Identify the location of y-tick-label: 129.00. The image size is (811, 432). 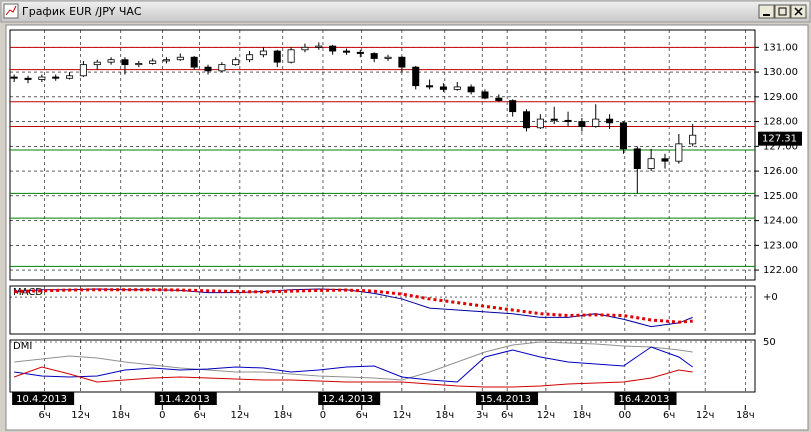
(780, 97).